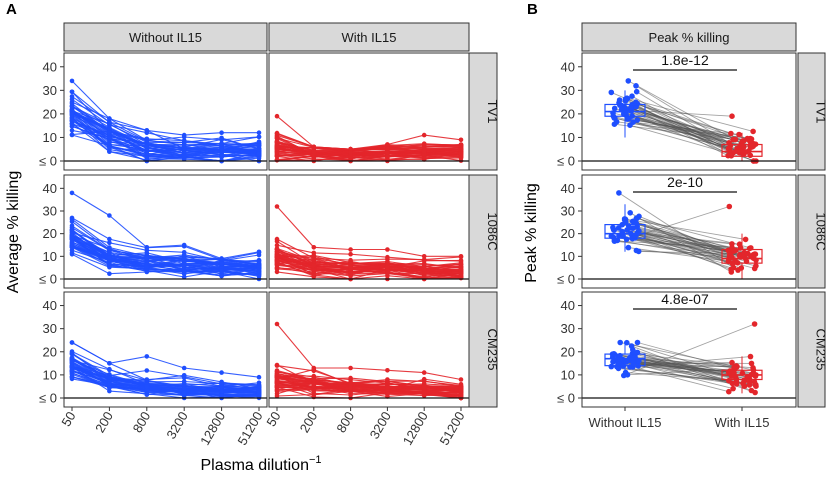  What do you see at coordinates (625, 231) in the screenshot?
I see `box-without` at bounding box center [625, 231].